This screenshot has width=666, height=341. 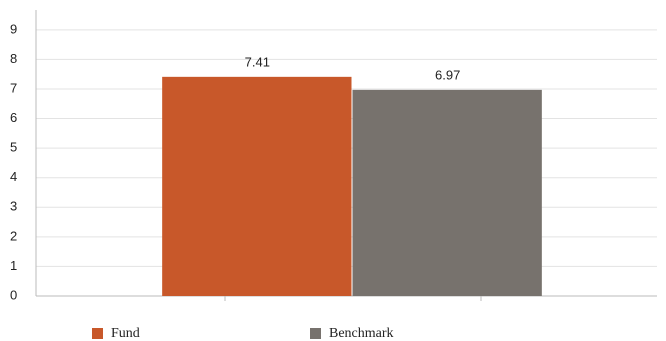 I want to click on y-tick-label: 8, so click(x=13, y=58).